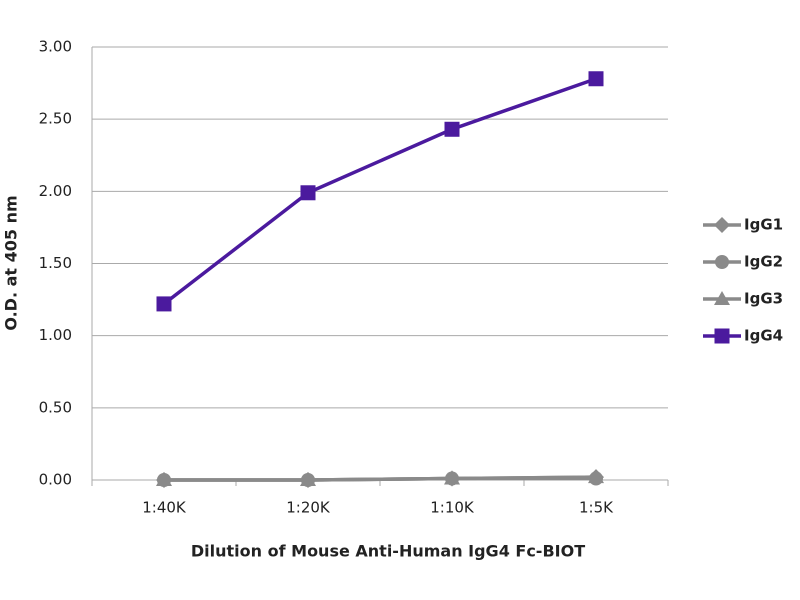 This screenshot has height=600, width=800. What do you see at coordinates (763, 299) in the screenshot?
I see `legend-label: IgG3` at bounding box center [763, 299].